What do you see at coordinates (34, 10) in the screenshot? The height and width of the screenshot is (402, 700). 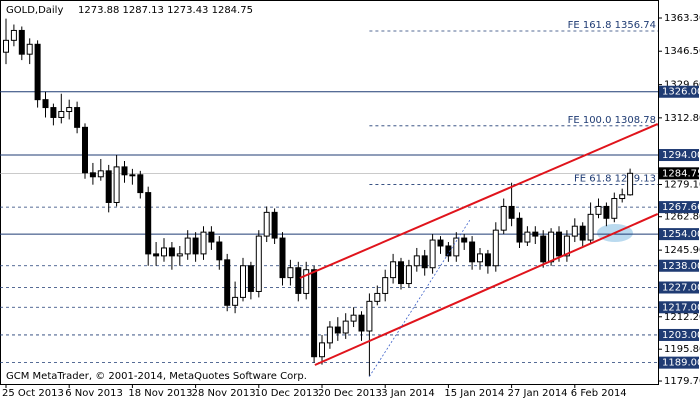 I see `chart-title: GOLD,Daily` at bounding box center [34, 10].